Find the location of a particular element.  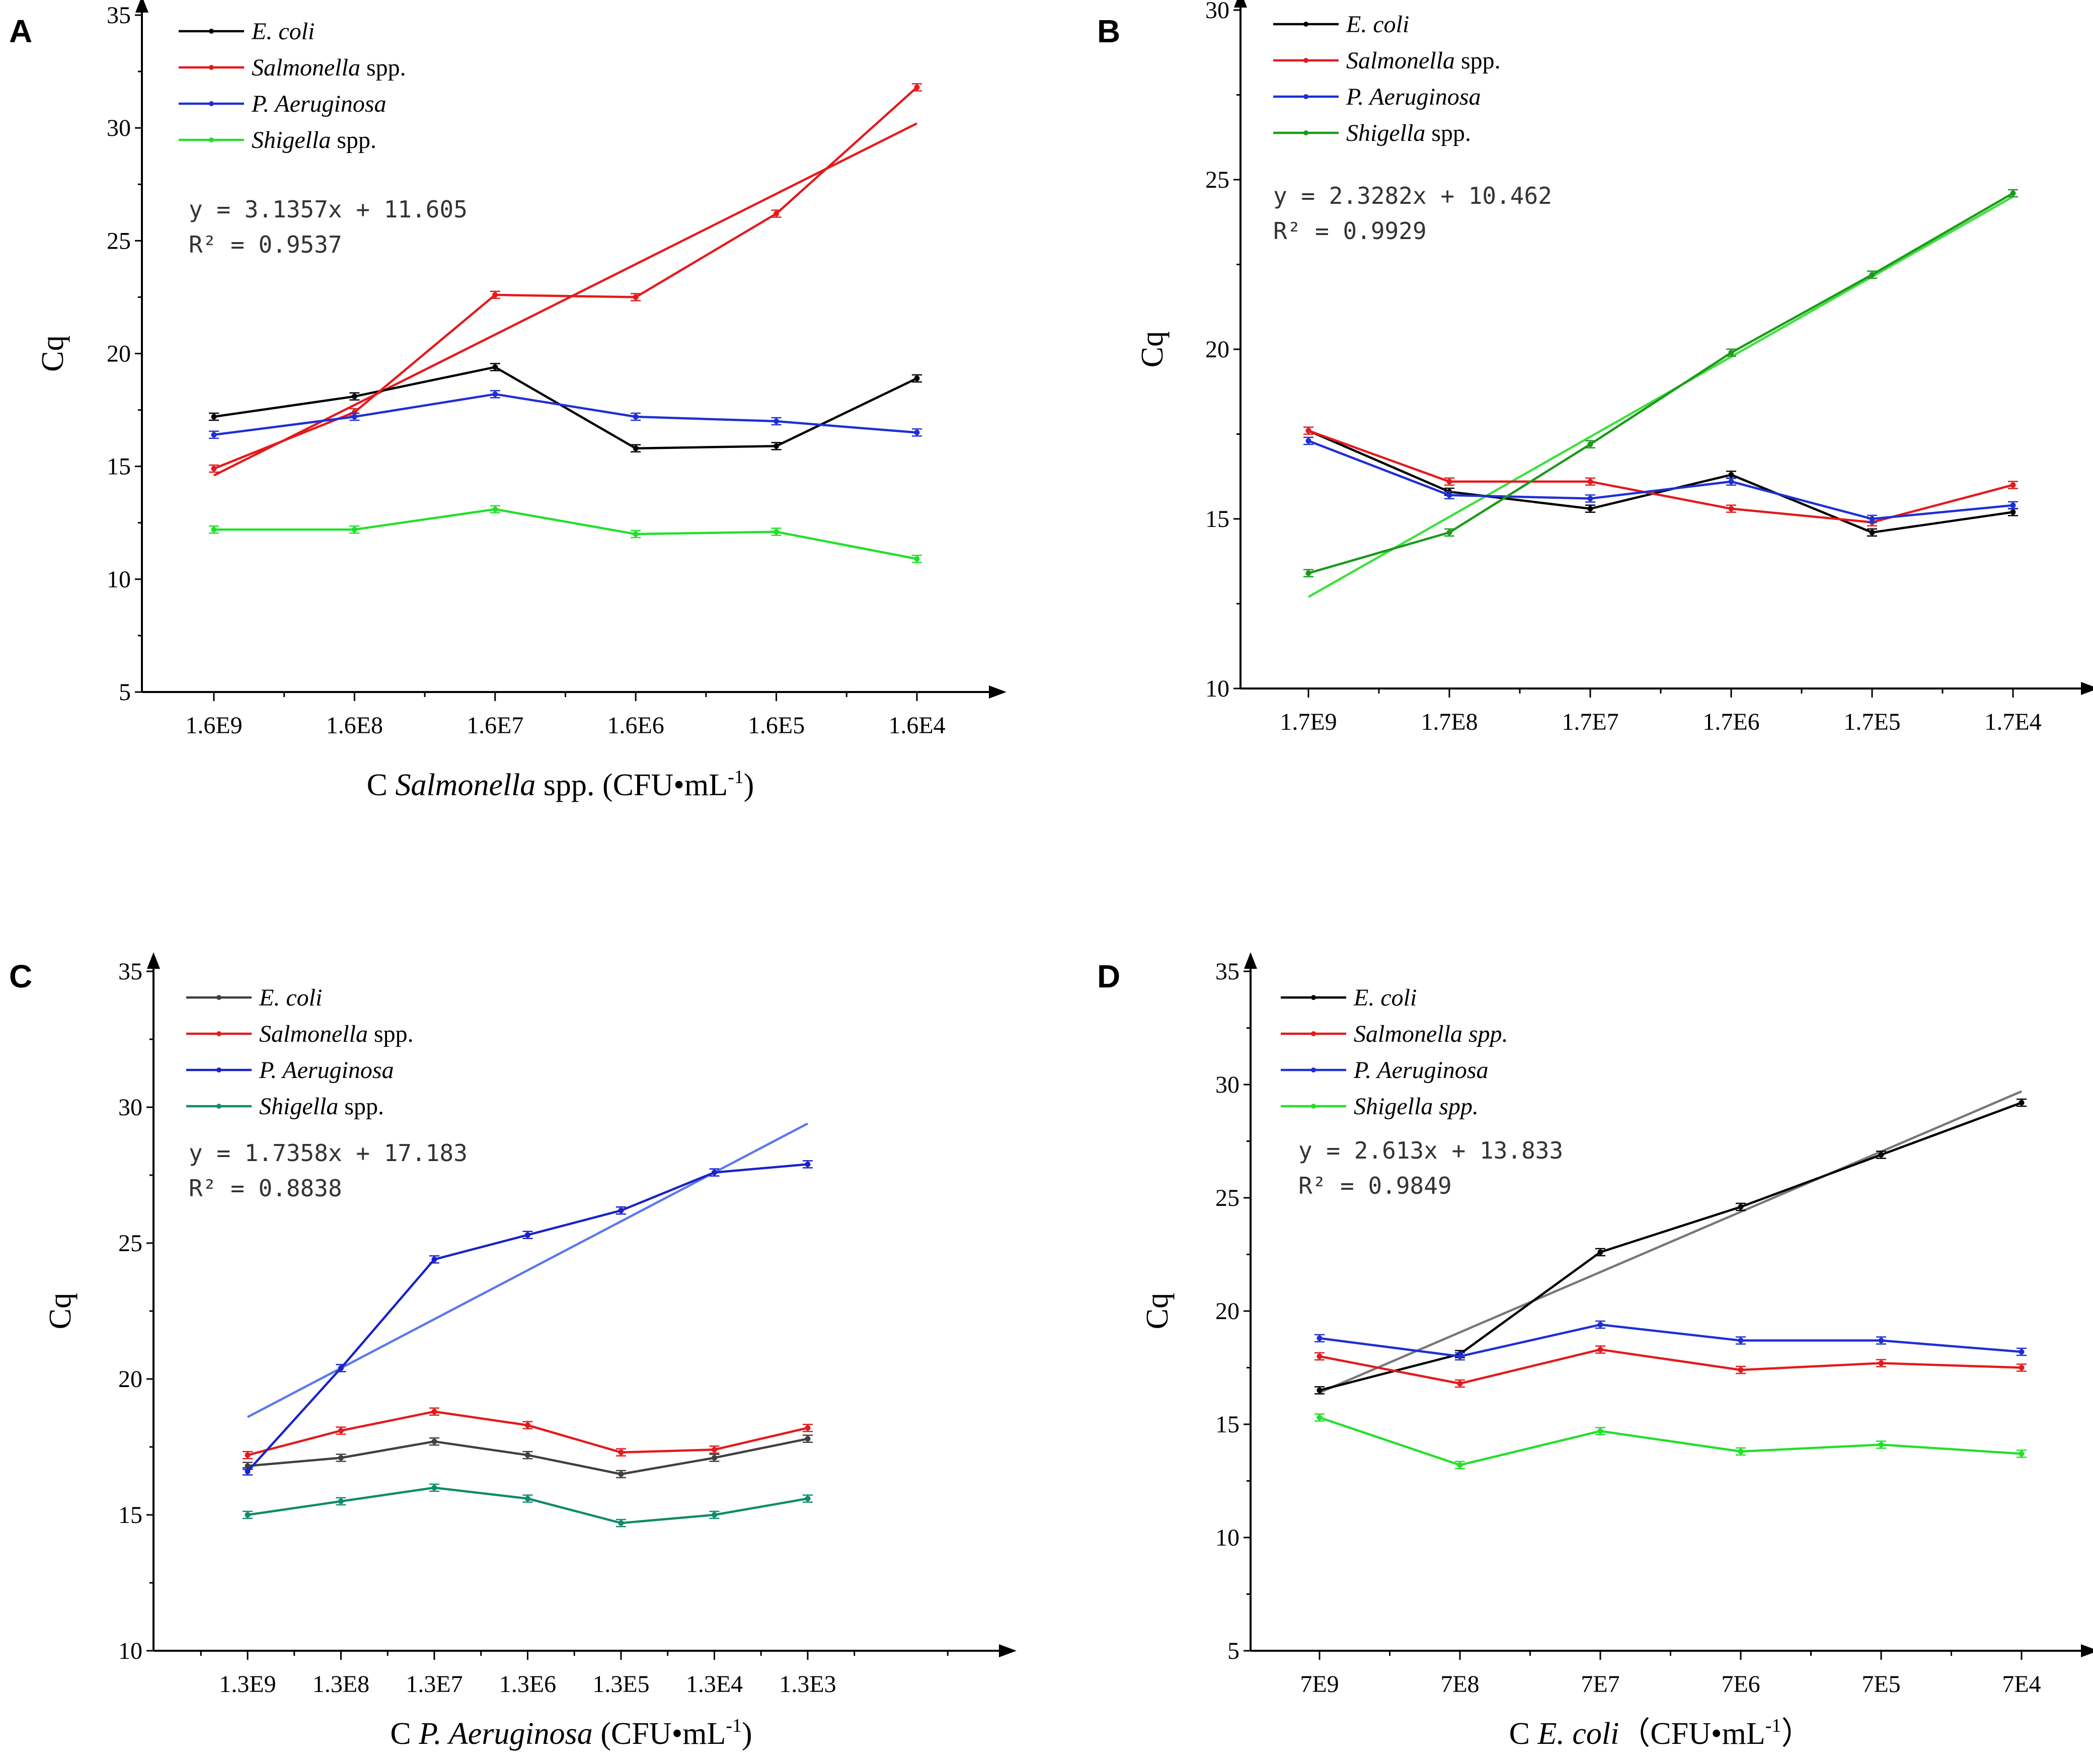

x-tick-label: 1.6E5 is located at coordinates (777, 725).